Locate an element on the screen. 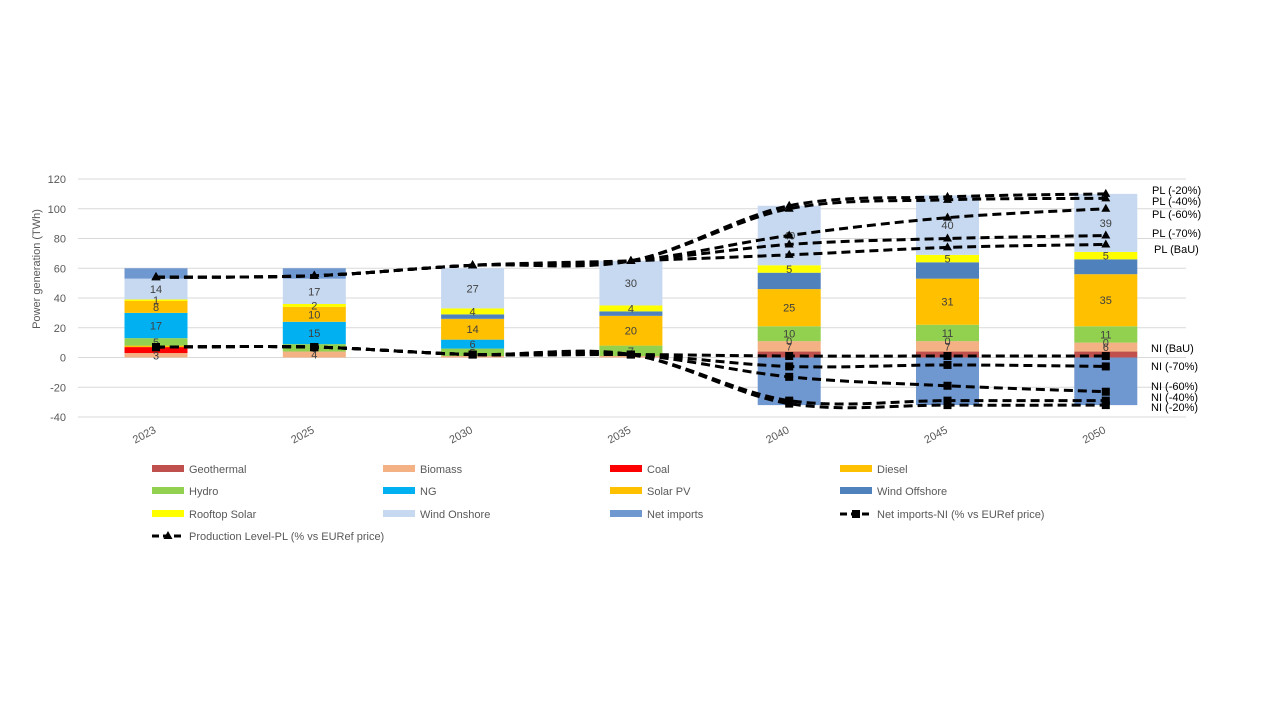  legend-label: Net imports-NI (% vs EURef price) is located at coordinates (960, 515).